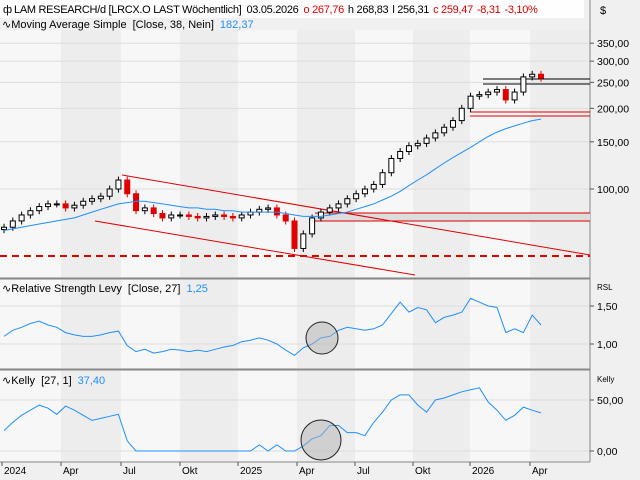 The image size is (640, 480). I want to click on date: 03.05.2026, so click(272, 10).